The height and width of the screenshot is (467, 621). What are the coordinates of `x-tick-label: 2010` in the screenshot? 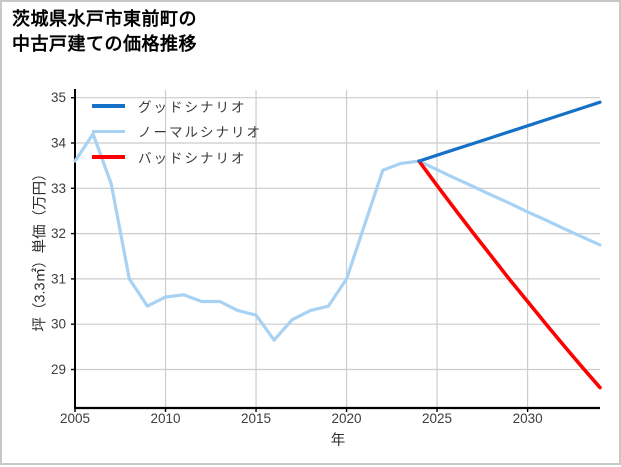 It's located at (165, 418).